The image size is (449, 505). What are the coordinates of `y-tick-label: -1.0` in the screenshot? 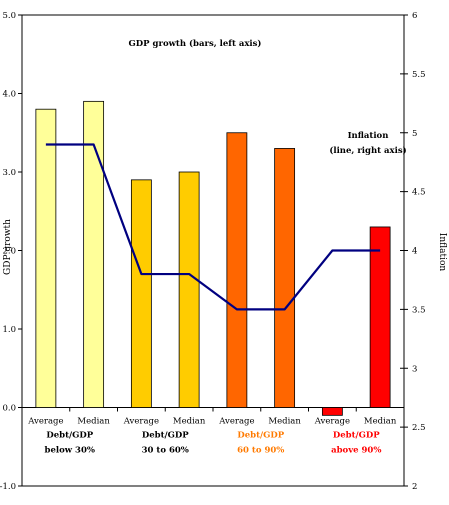 It's located at (8, 487).